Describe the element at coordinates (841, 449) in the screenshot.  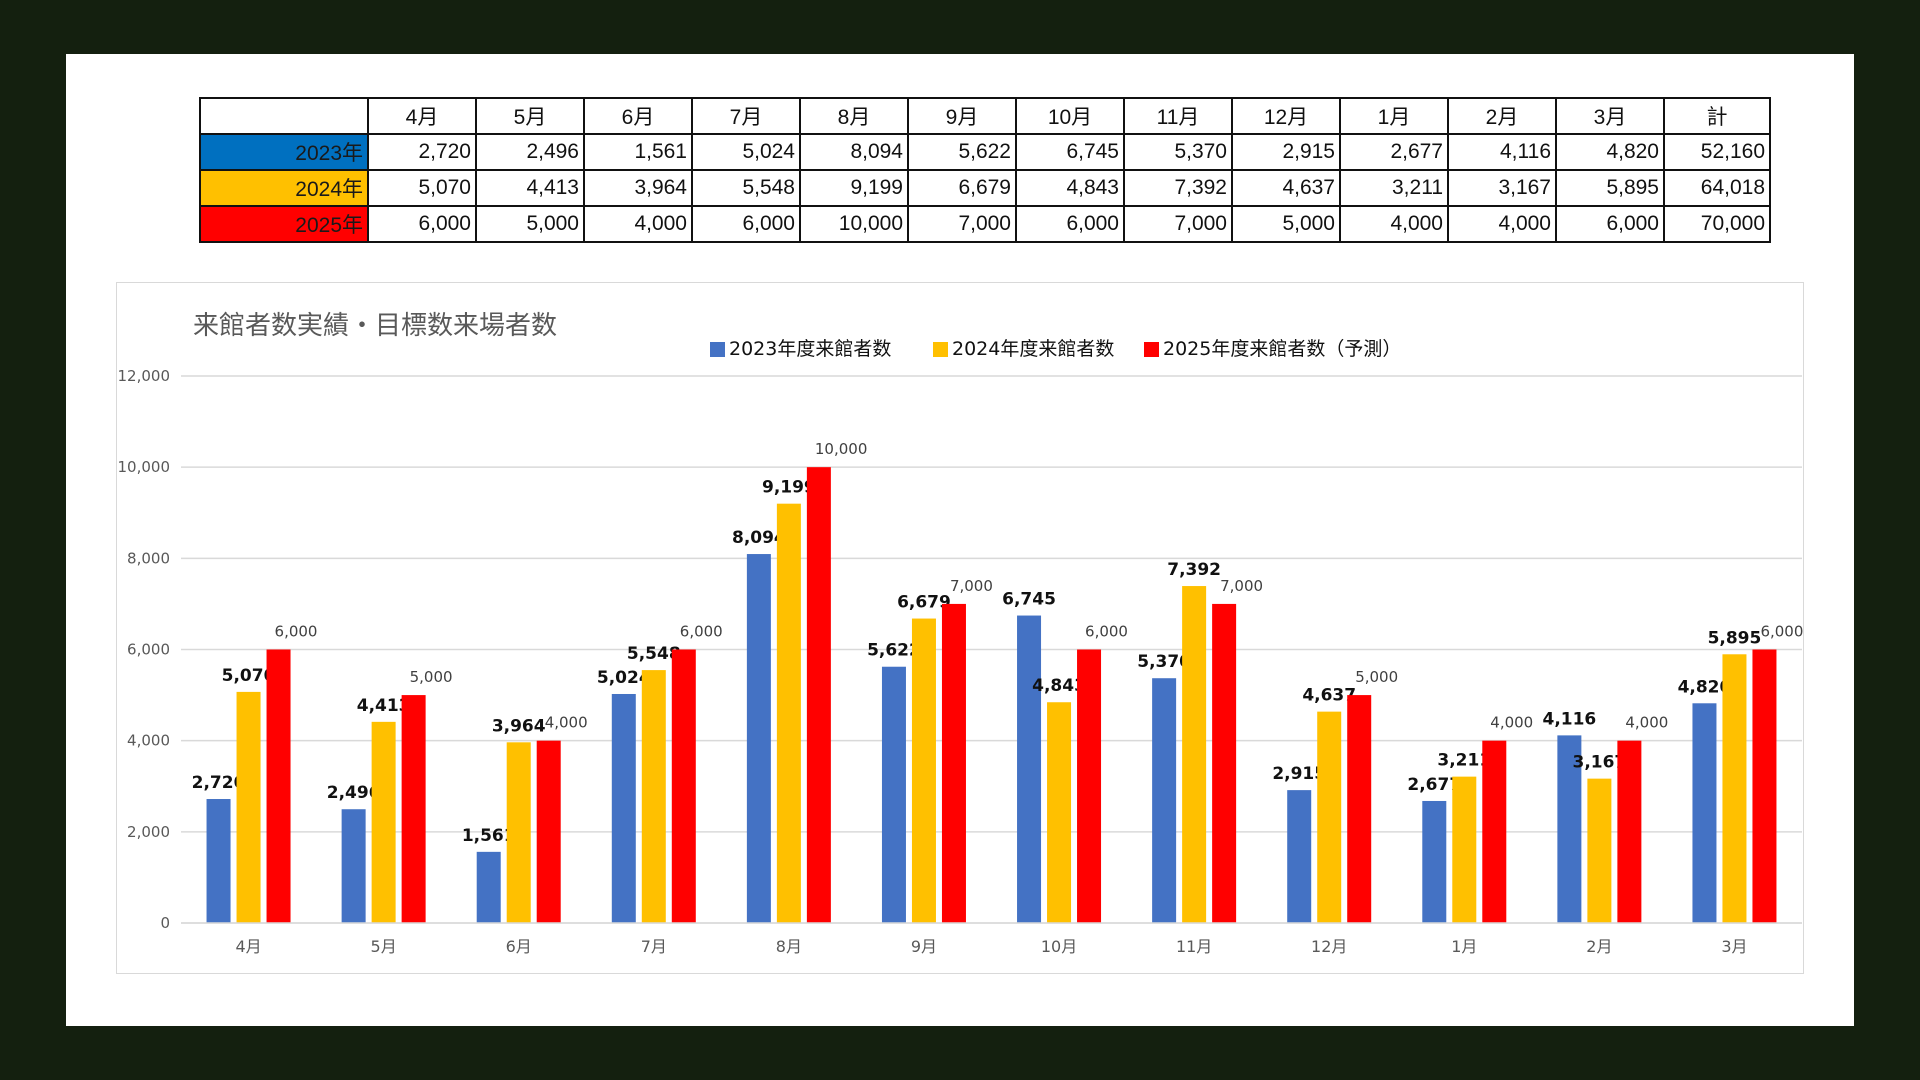
I see `data-label: 10,000` at that location.